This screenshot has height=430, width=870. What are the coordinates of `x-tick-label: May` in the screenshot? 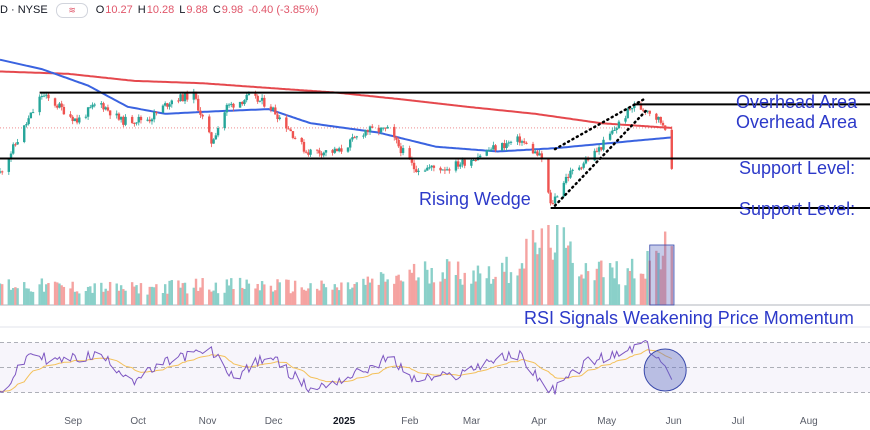 It's located at (607, 421).